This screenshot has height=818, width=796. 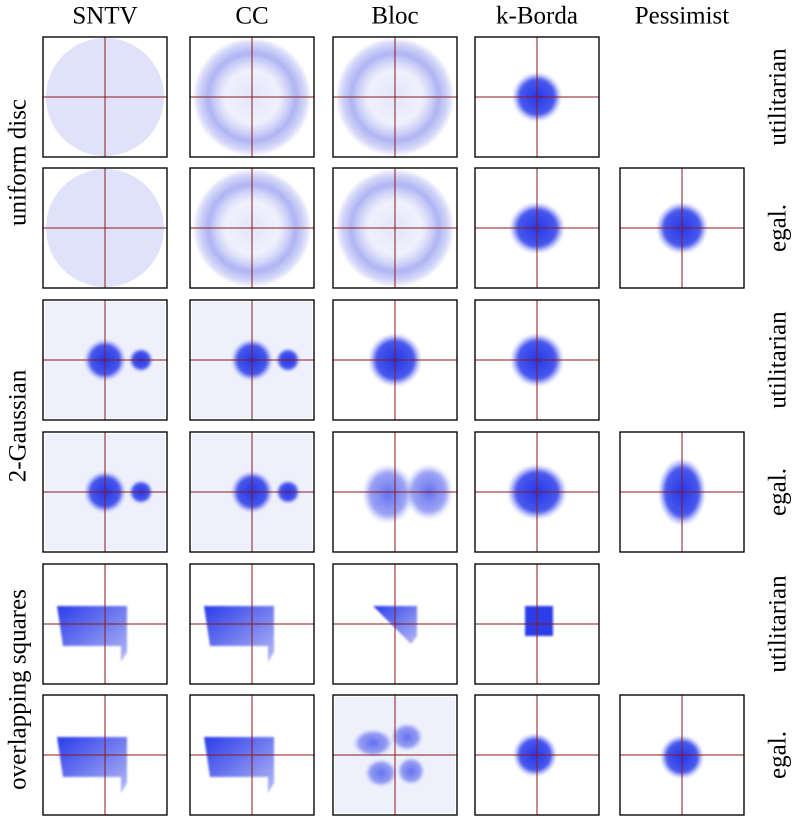 What do you see at coordinates (18, 425) in the screenshot?
I see `row-group-label: 2-Gaussian` at bounding box center [18, 425].